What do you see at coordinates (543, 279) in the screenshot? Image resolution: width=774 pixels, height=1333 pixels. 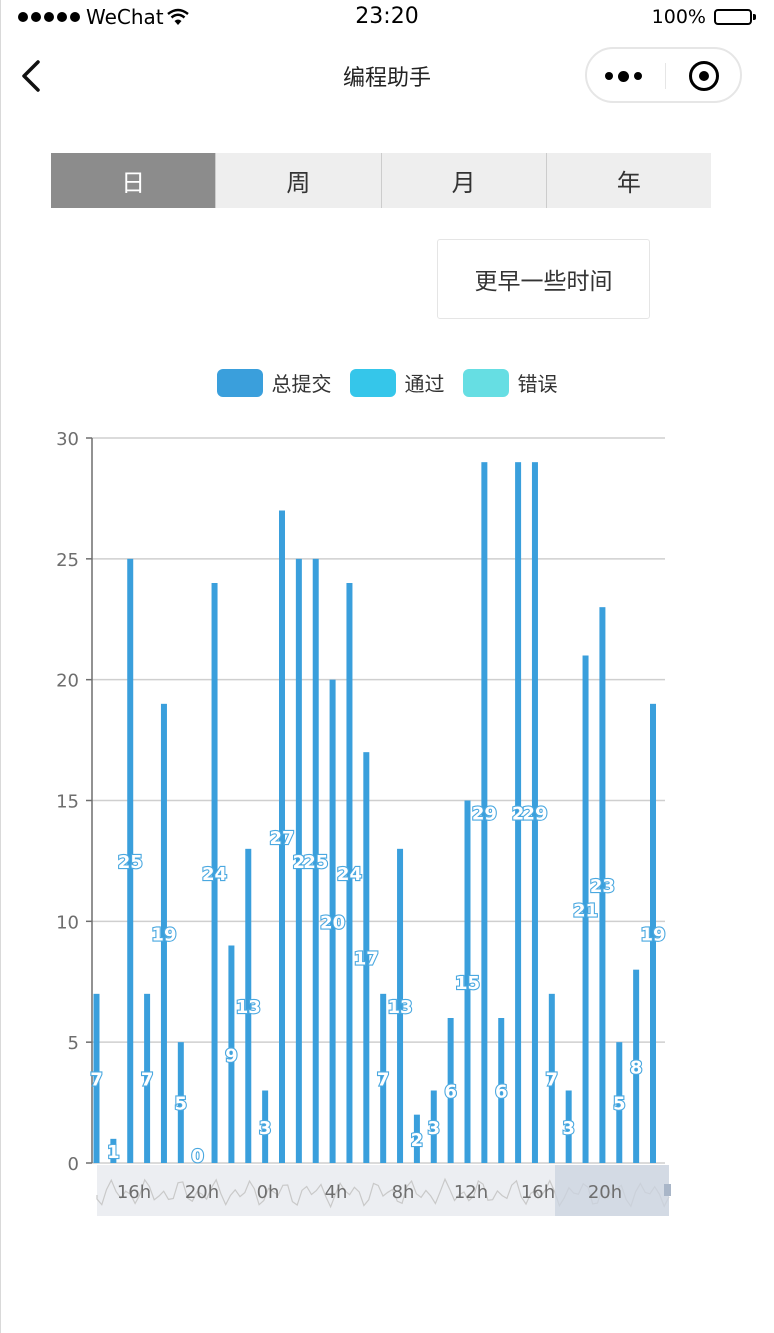 I see `earlier-time-button: 更早一些时间` at bounding box center [543, 279].